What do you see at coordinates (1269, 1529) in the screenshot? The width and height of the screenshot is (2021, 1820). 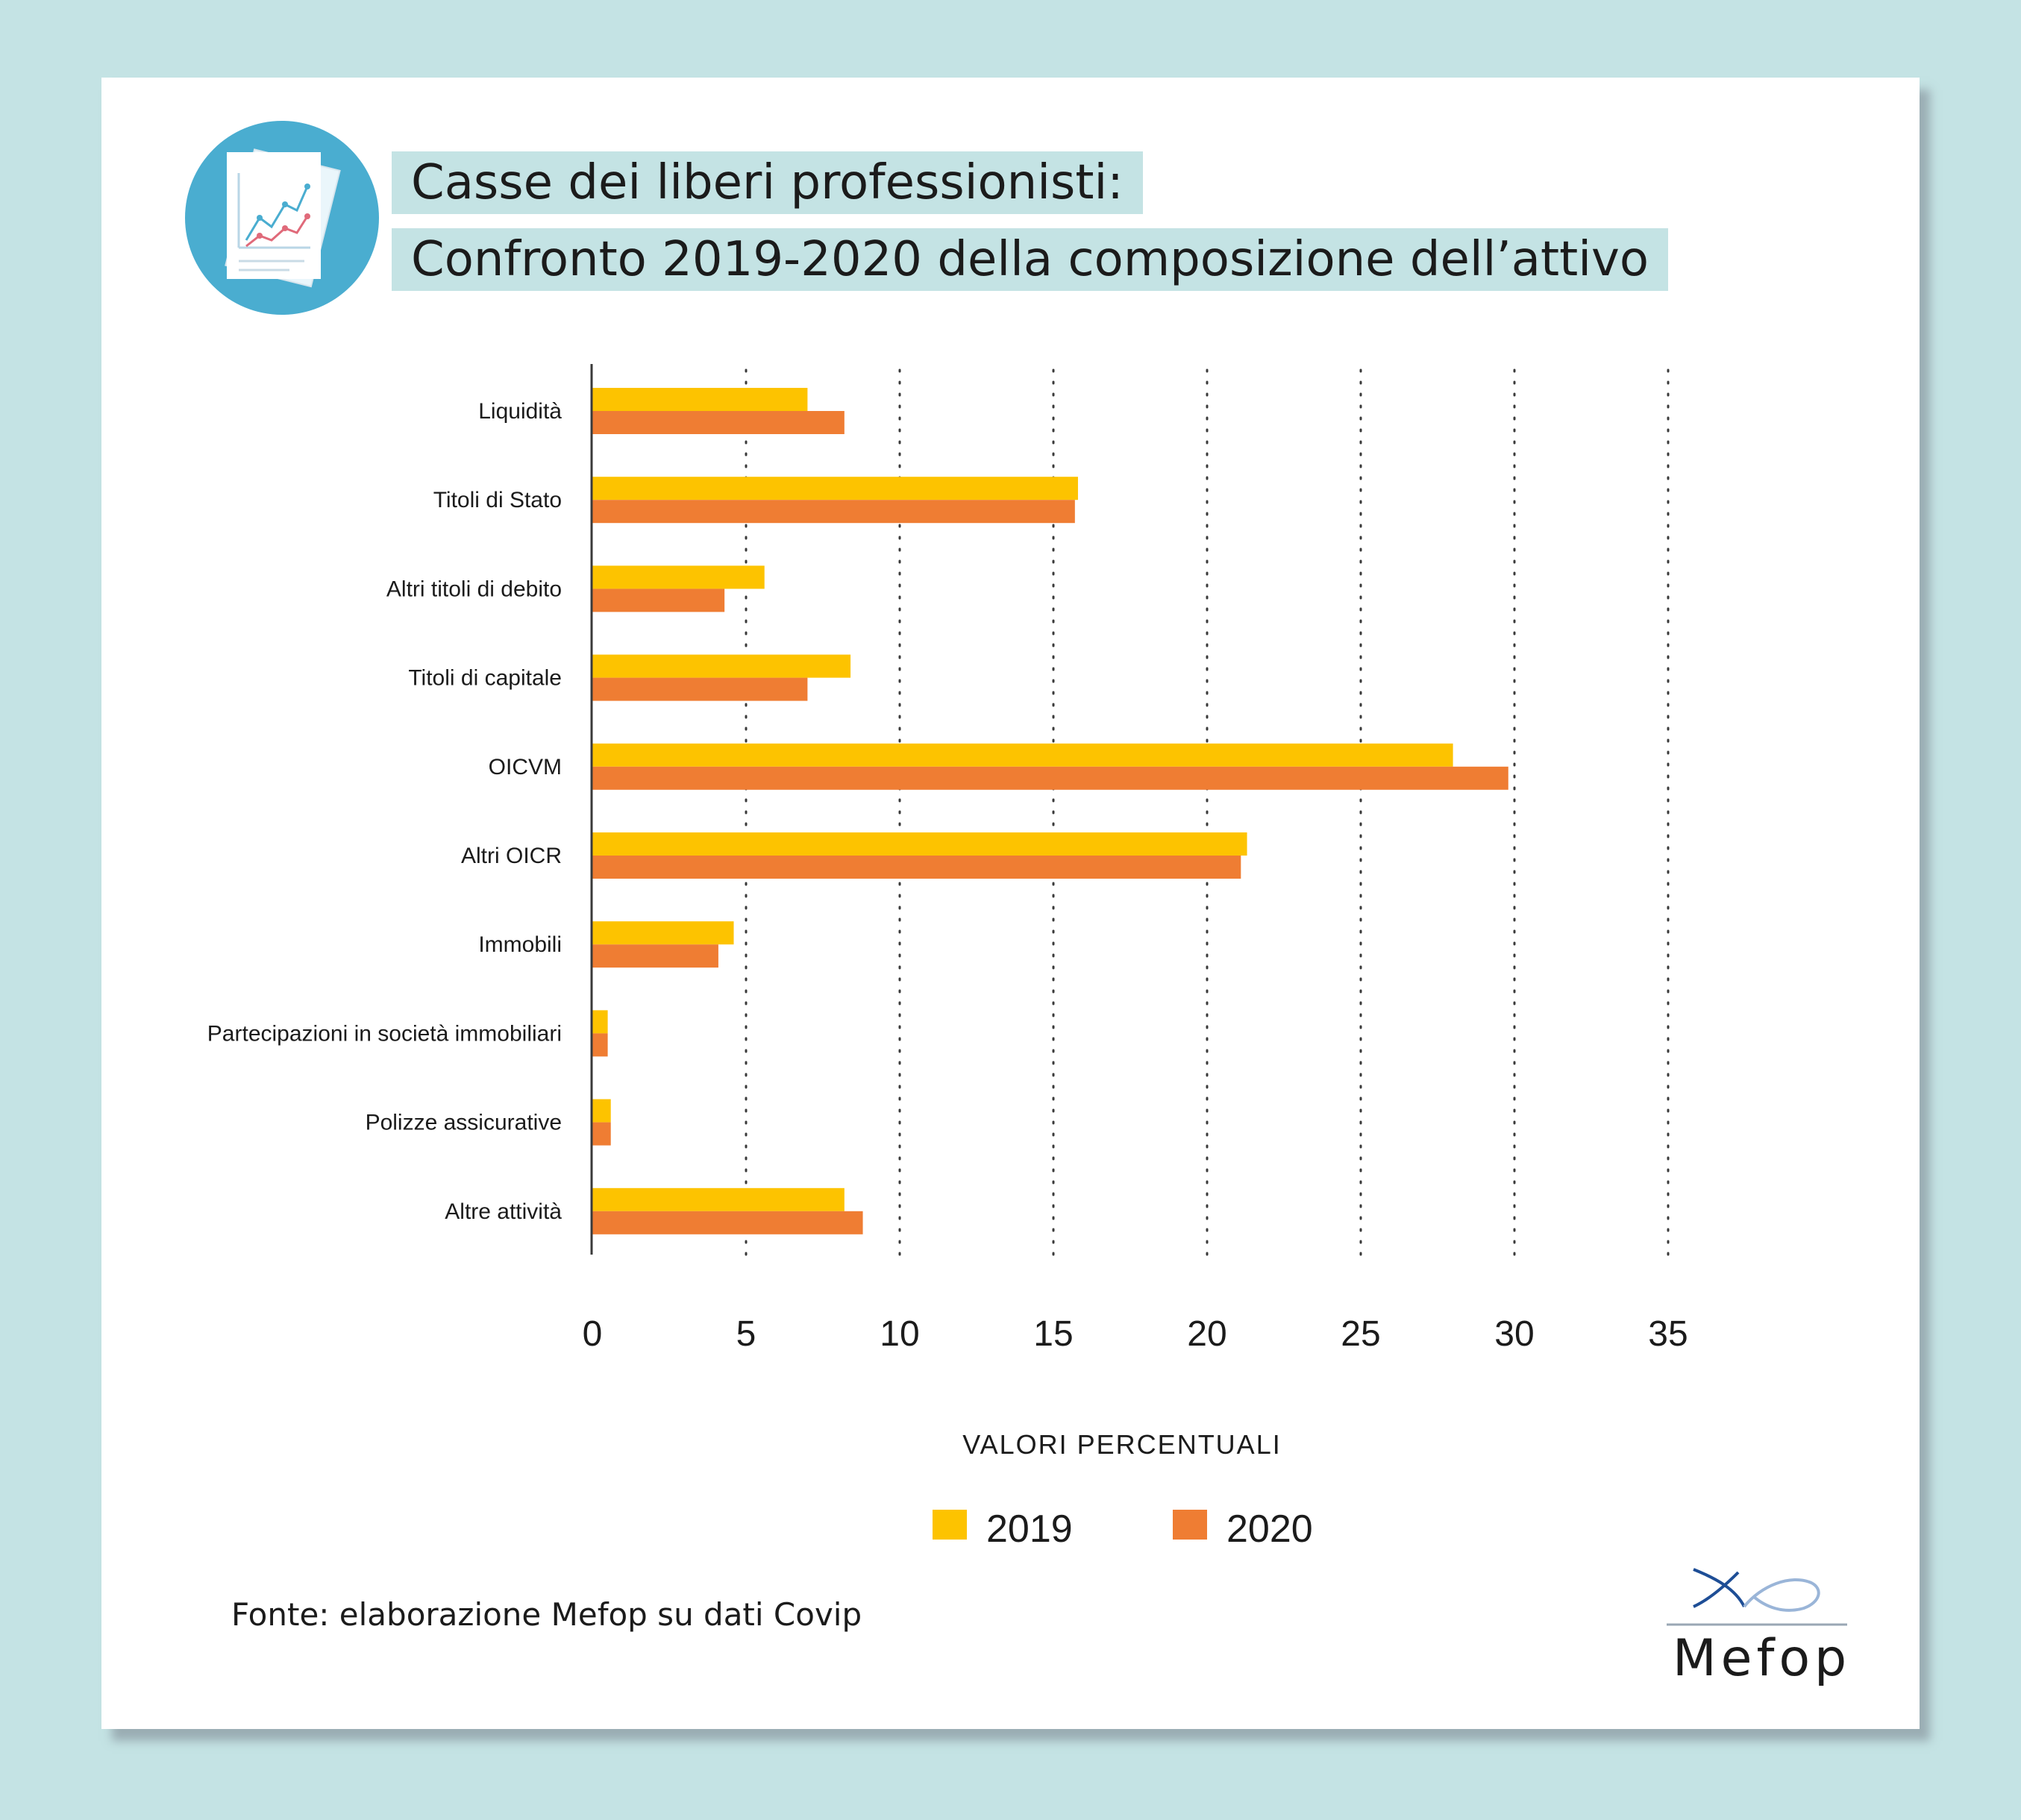 I see `legend-label-2020: 2020` at bounding box center [1269, 1529].